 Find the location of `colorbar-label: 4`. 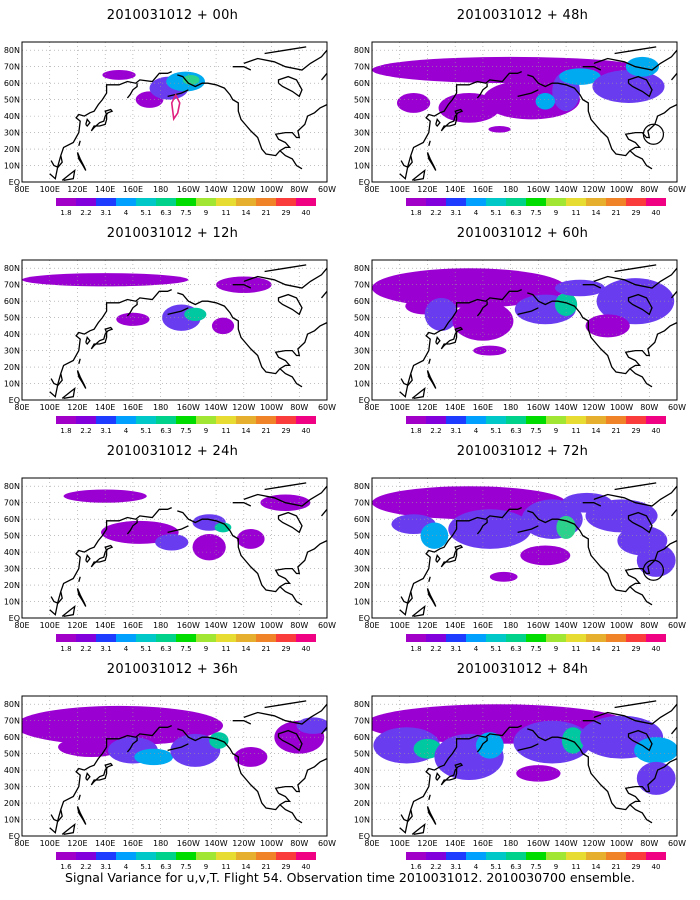

colorbar-label: 4 is located at coordinates (476, 867).